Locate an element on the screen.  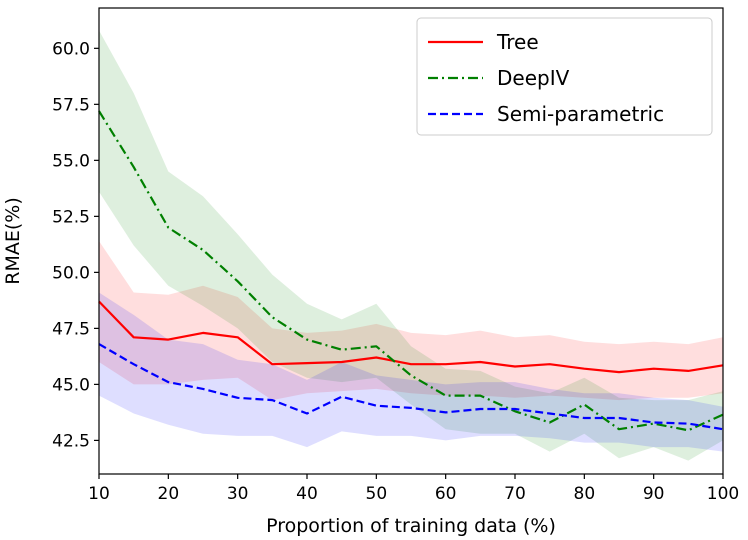
legend-box is located at coordinates (564, 76).